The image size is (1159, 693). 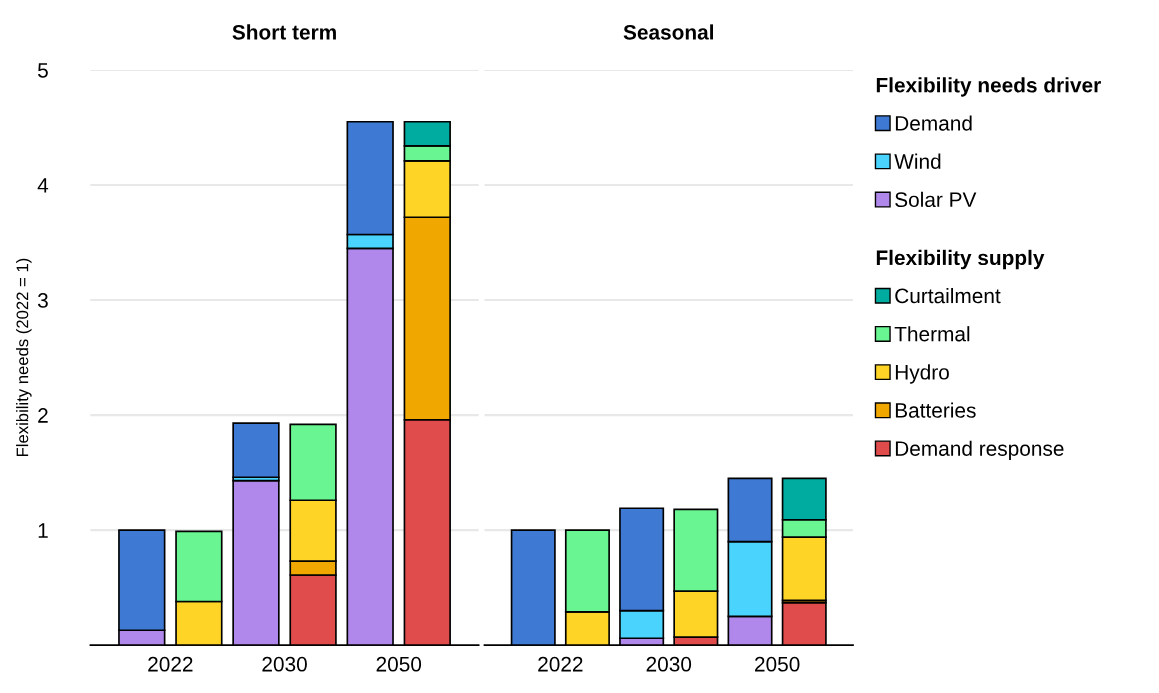 I want to click on legend-label: Demand response, so click(x=979, y=450).